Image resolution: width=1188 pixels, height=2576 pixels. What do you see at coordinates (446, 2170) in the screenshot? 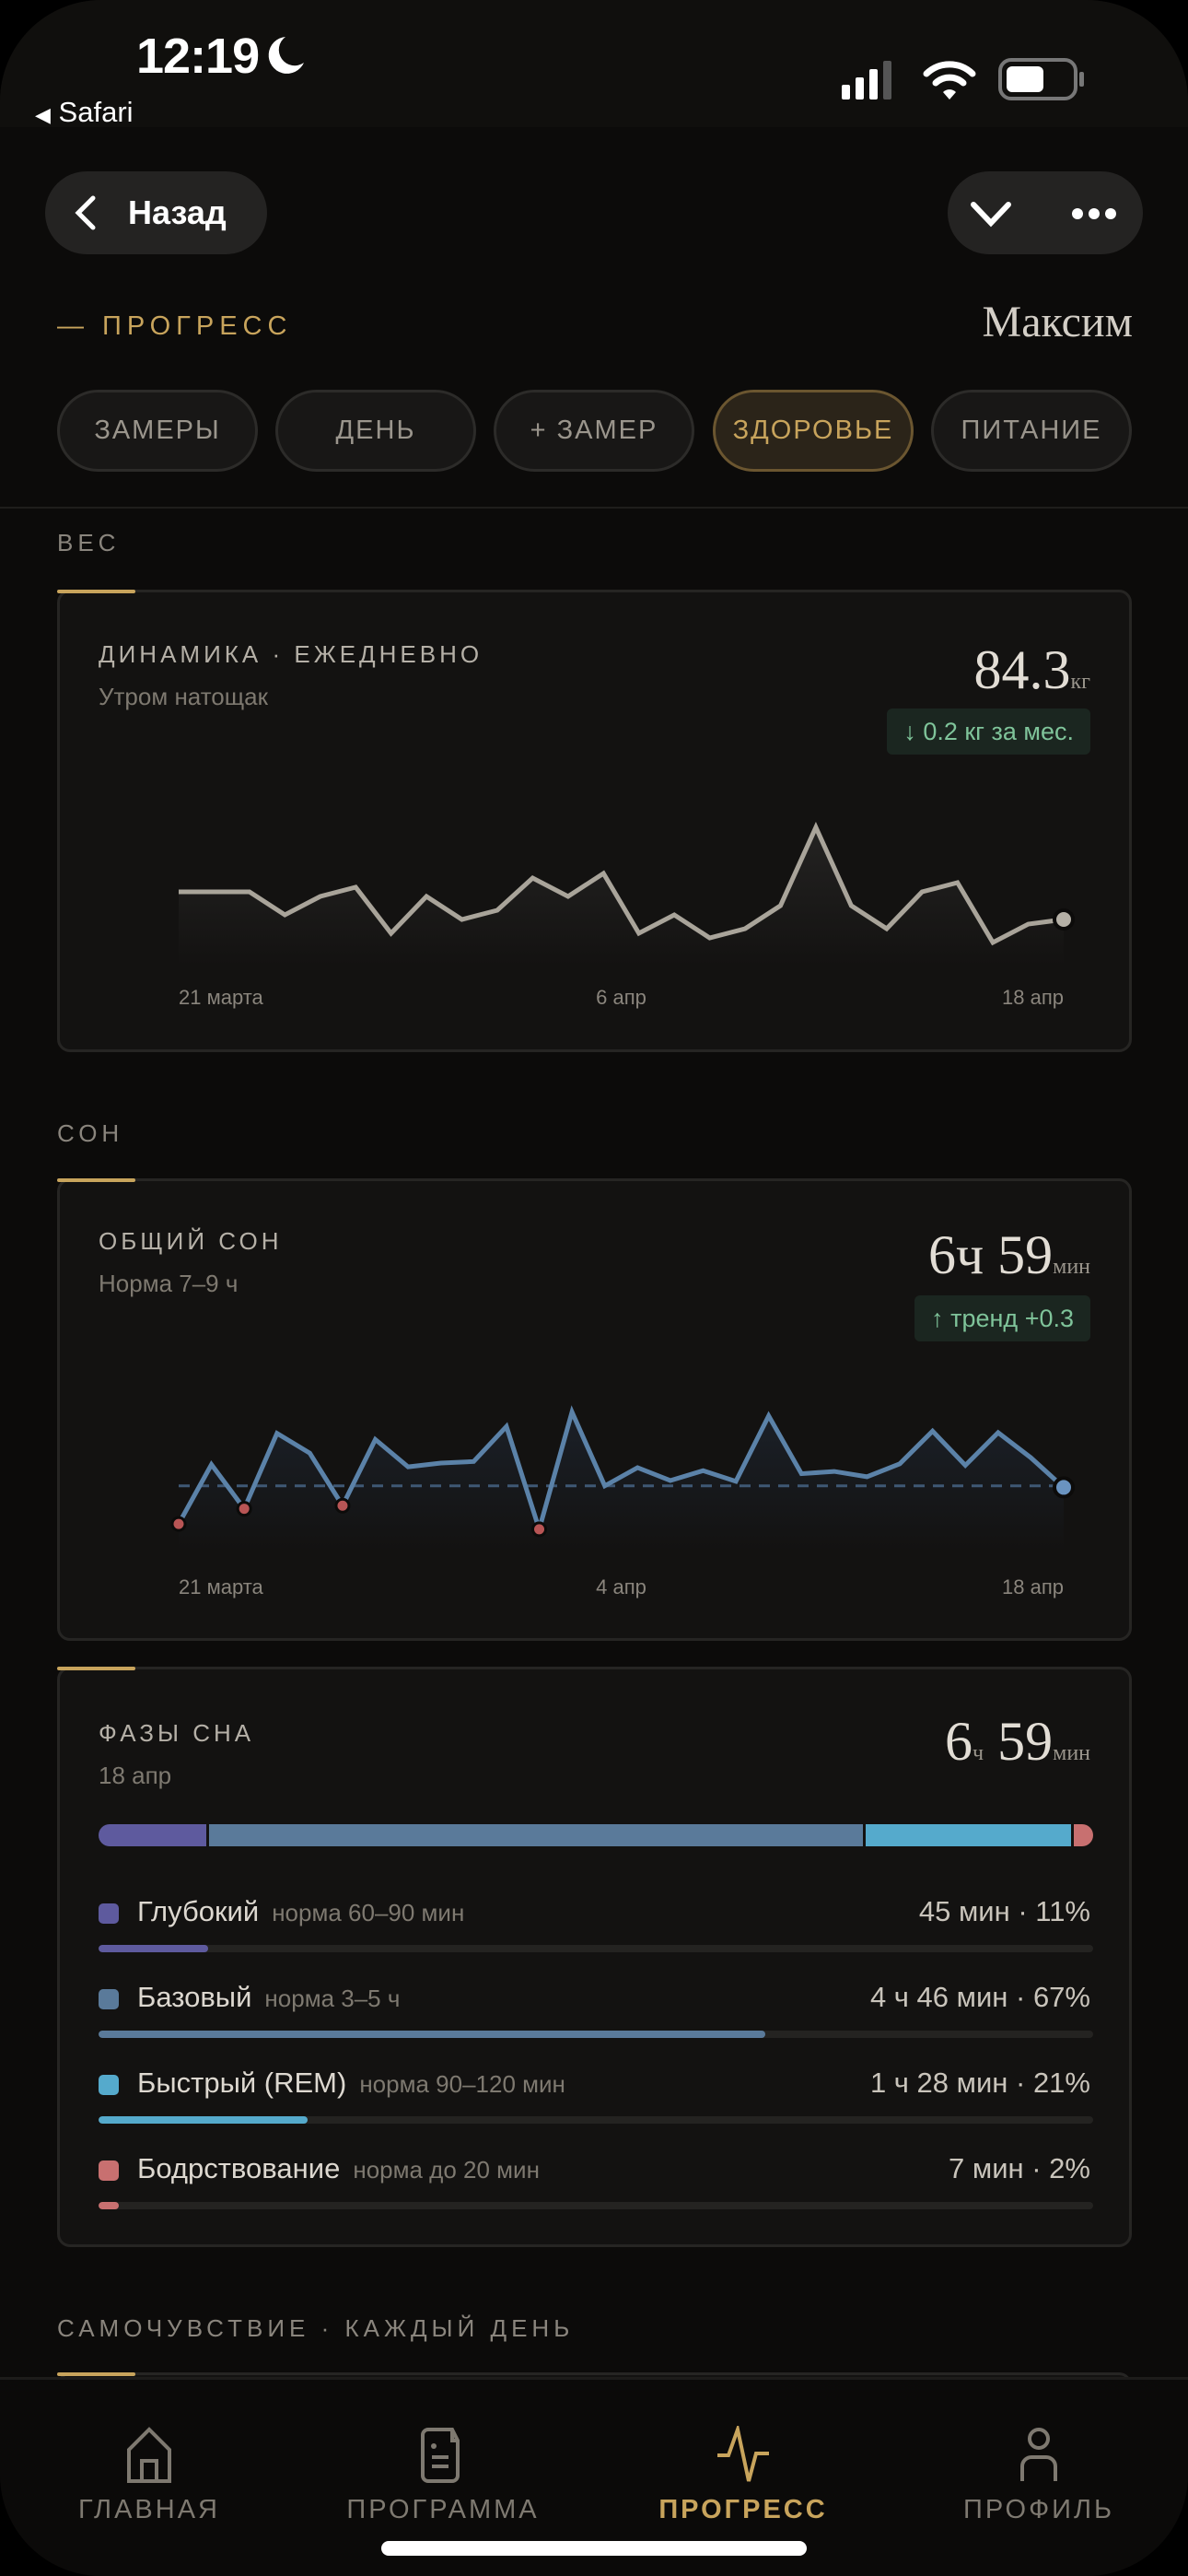
I see `phase-norm: норма до 20 мин` at bounding box center [446, 2170].